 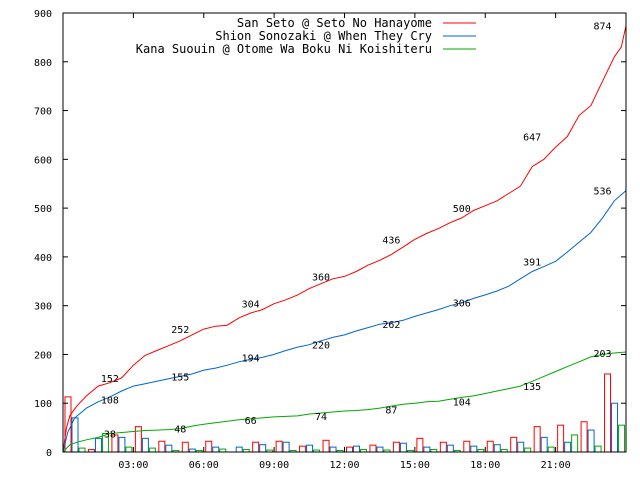 What do you see at coordinates (251, 421) in the screenshot?
I see `data-label-3: 66` at bounding box center [251, 421].